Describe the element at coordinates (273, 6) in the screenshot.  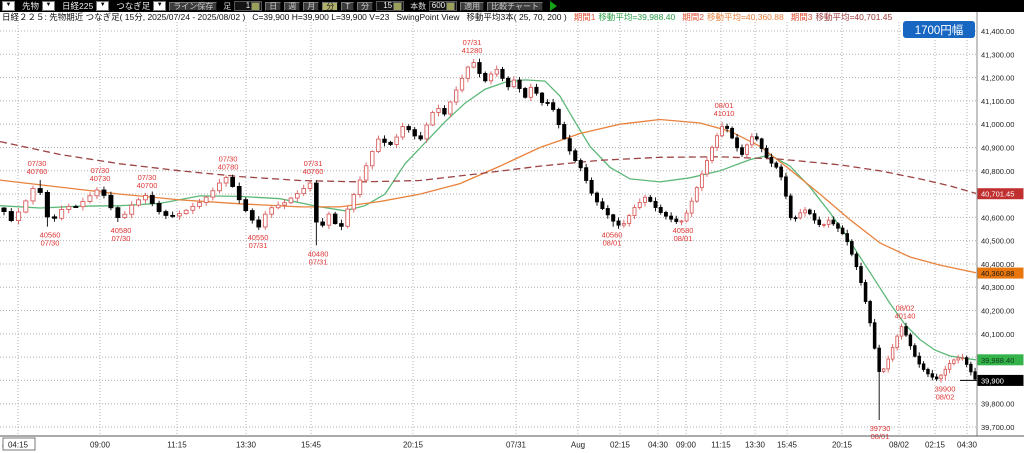
I see `period-button-day: 日` at that location.